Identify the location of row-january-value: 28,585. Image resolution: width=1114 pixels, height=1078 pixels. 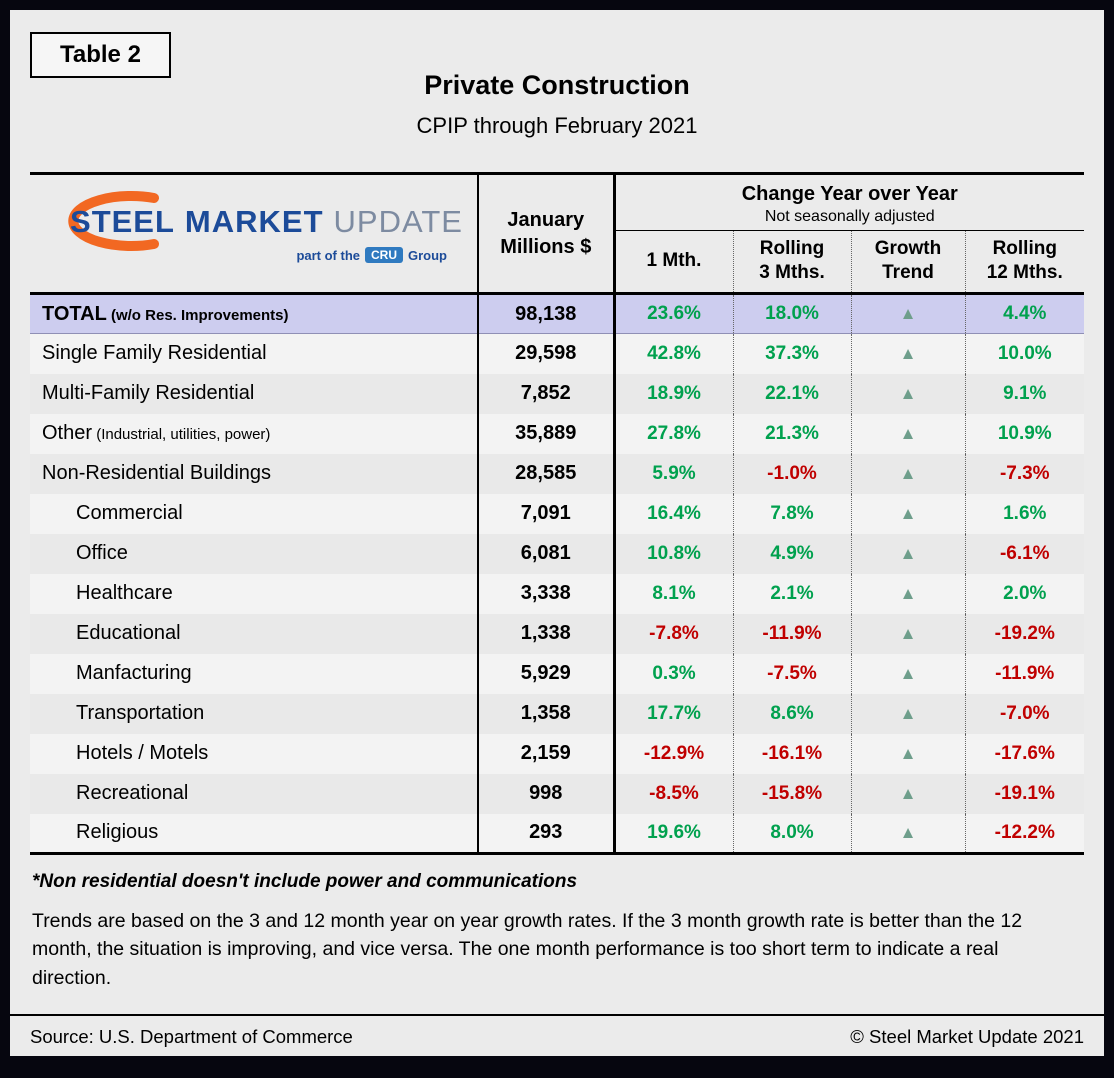
(547, 473).